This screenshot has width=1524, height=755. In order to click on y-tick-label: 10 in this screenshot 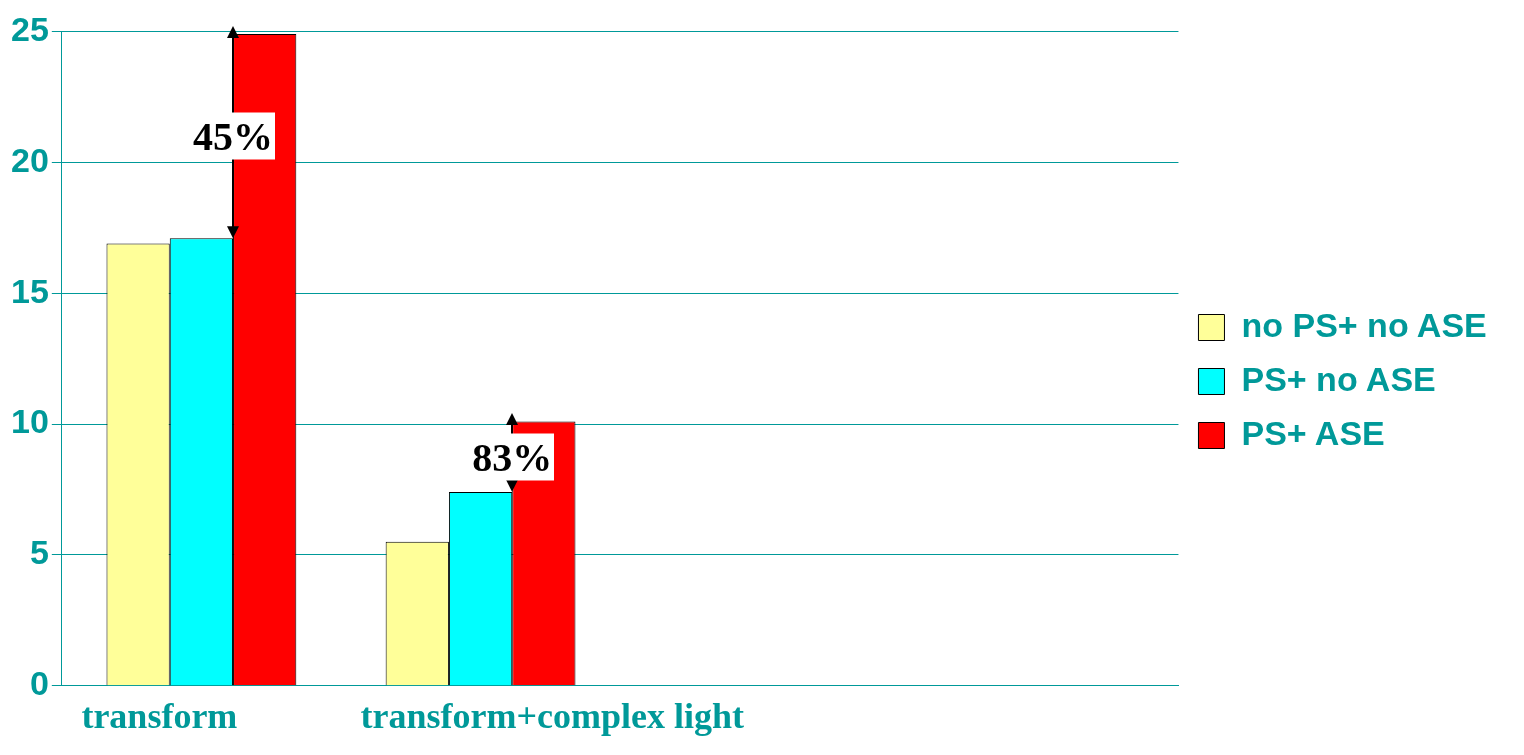, I will do `click(29, 421)`.